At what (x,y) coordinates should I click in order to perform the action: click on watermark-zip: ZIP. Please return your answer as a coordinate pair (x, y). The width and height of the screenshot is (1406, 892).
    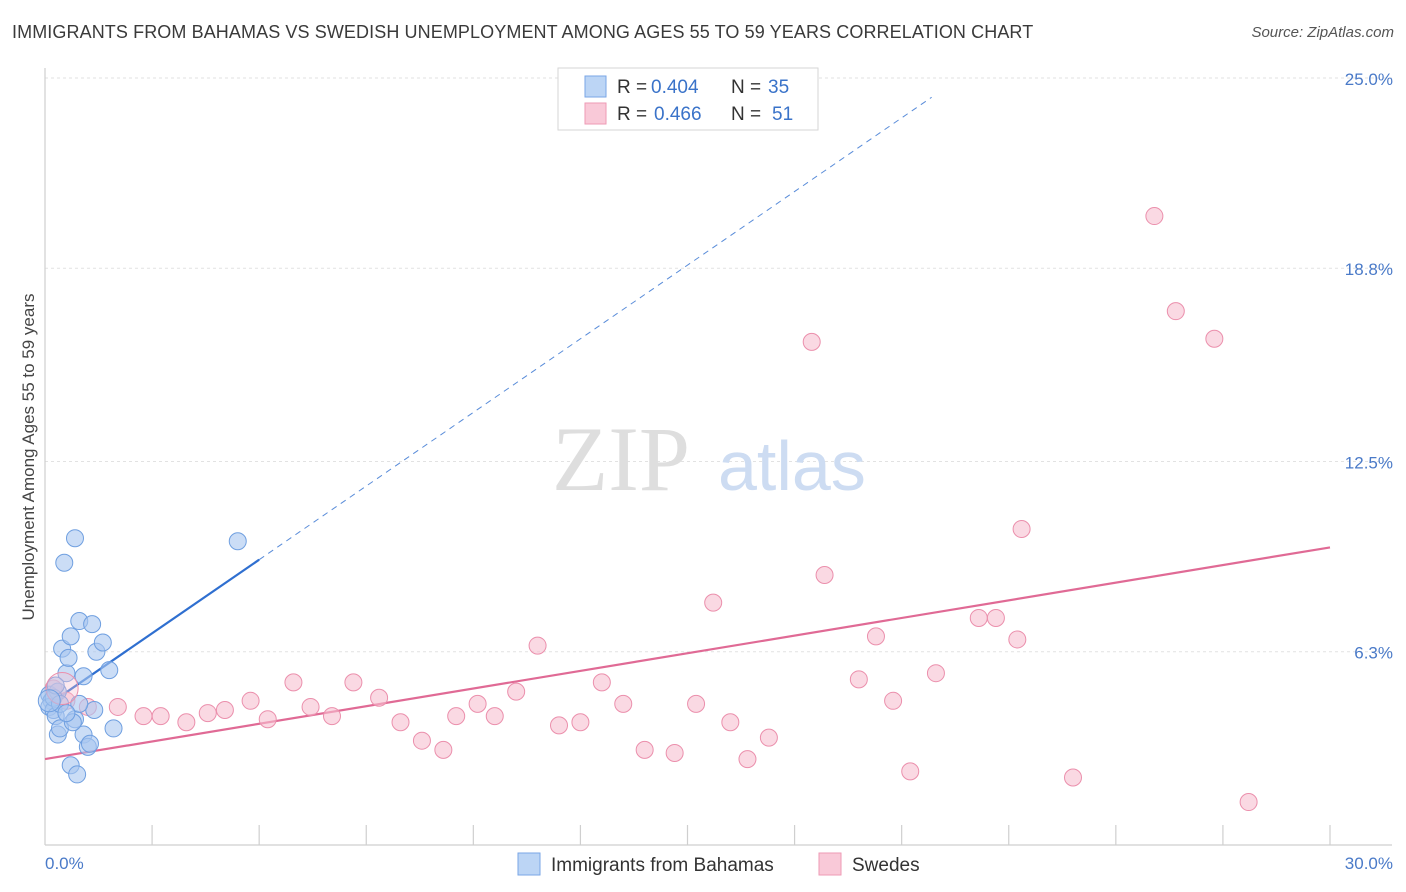
    Looking at the image, I should click on (621, 459).